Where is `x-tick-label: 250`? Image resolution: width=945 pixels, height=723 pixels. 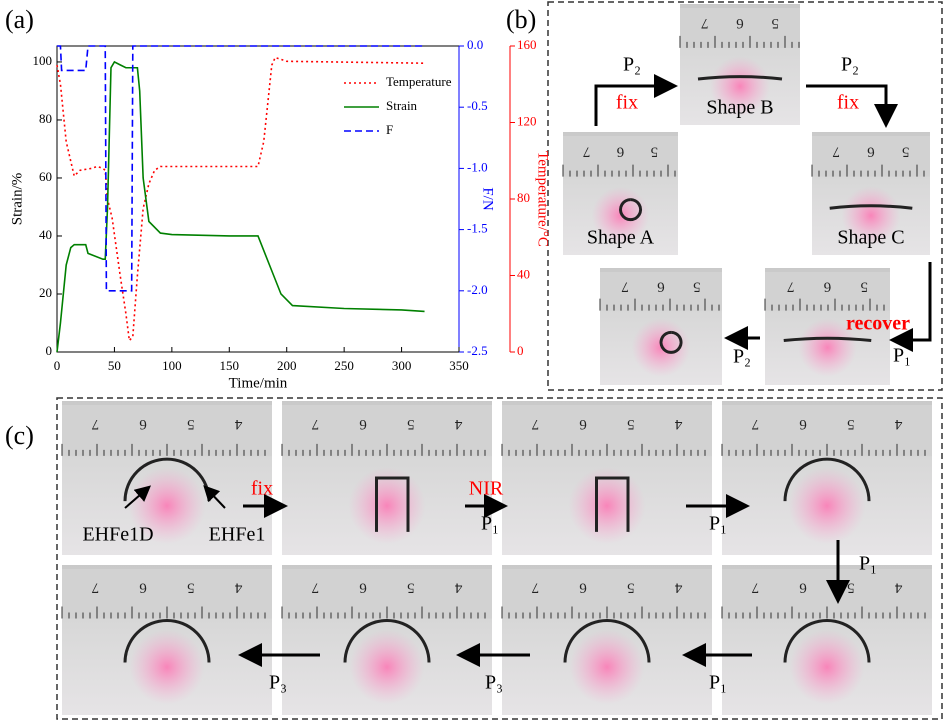 x-tick-label: 250 is located at coordinates (344, 365).